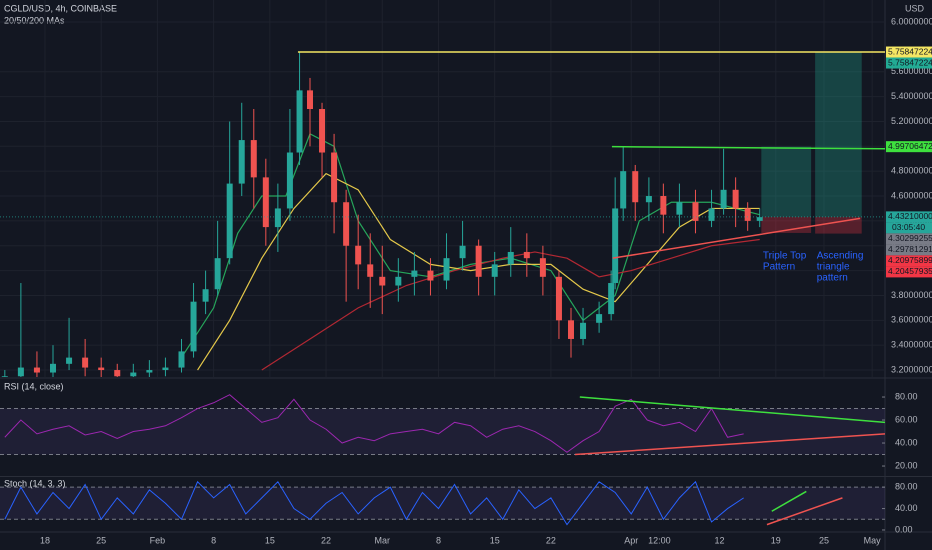 This screenshot has width=932, height=550. What do you see at coordinates (911, 320) in the screenshot?
I see `y-tick-label: 3.60000000` at bounding box center [911, 320].